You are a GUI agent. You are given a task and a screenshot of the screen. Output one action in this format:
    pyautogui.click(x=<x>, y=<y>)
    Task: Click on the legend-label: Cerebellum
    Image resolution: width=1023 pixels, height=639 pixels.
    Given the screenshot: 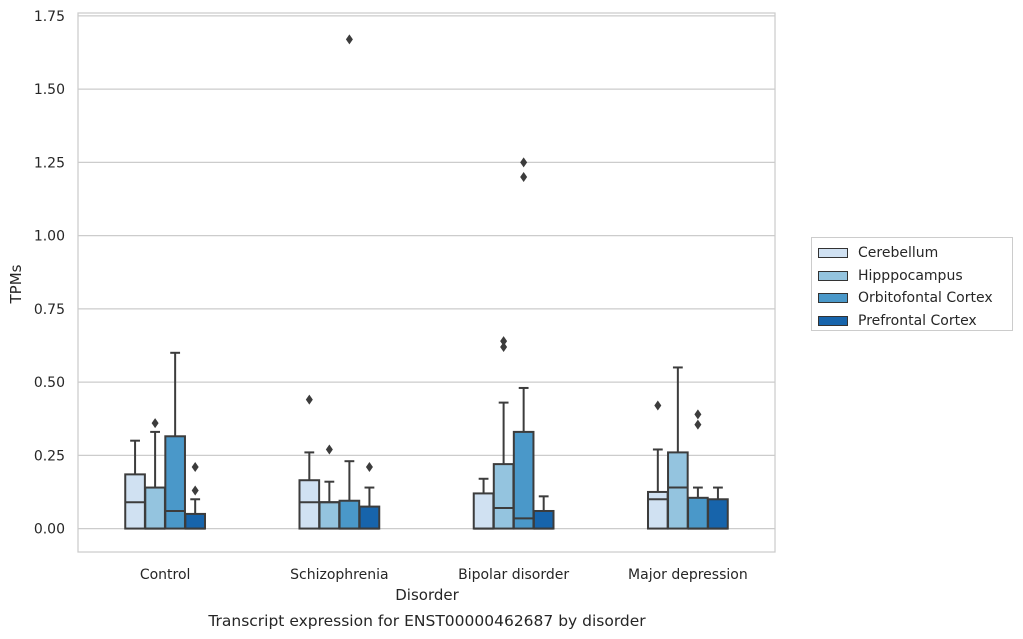 What is the action you would take?
    pyautogui.click(x=898, y=253)
    